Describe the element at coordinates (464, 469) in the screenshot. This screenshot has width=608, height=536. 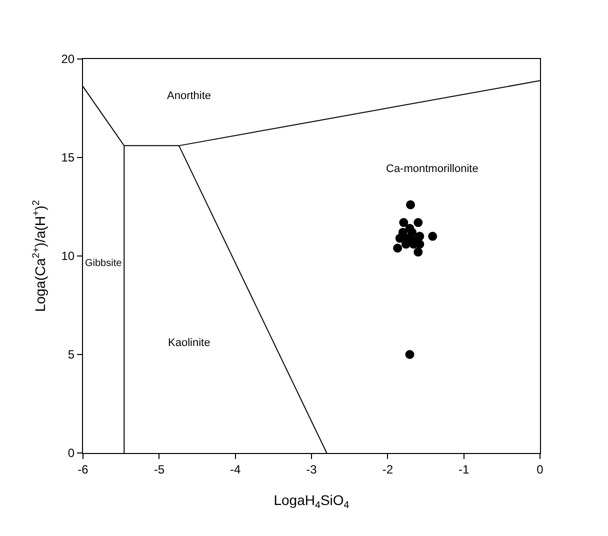
I see `x-tick-label: -1` at that location.